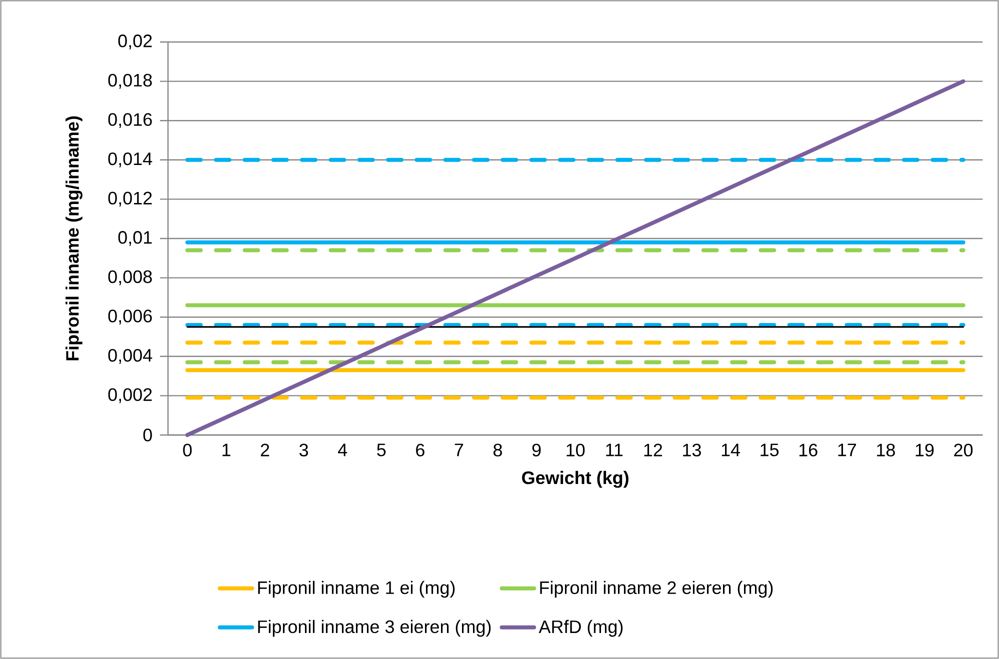 The image size is (999, 659). Describe the element at coordinates (130, 278) in the screenshot. I see `y-tick-label: 0,008` at that location.